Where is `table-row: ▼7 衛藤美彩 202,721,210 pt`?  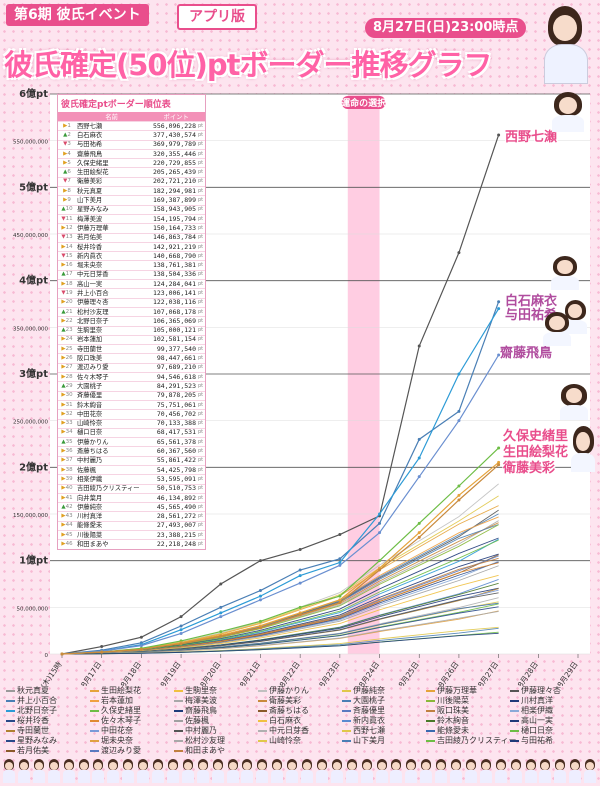
table-row: ▼7 衛藤美彩 202,721,210 pt is located at coordinates (131, 181).